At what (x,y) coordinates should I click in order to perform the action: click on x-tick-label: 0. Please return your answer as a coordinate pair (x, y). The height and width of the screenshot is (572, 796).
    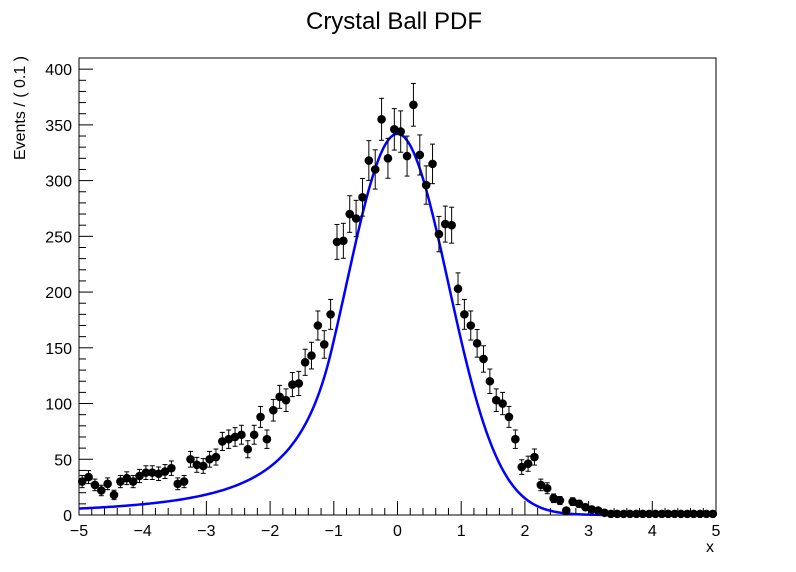
    Looking at the image, I should click on (397, 531).